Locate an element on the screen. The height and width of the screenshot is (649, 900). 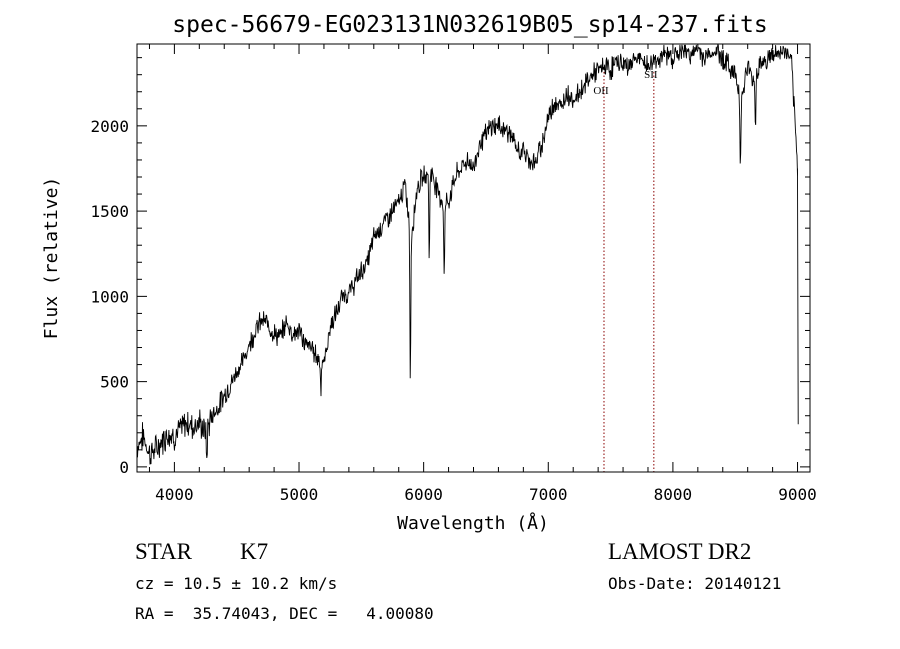
x-tick-label: 9000 is located at coordinates (797, 494).